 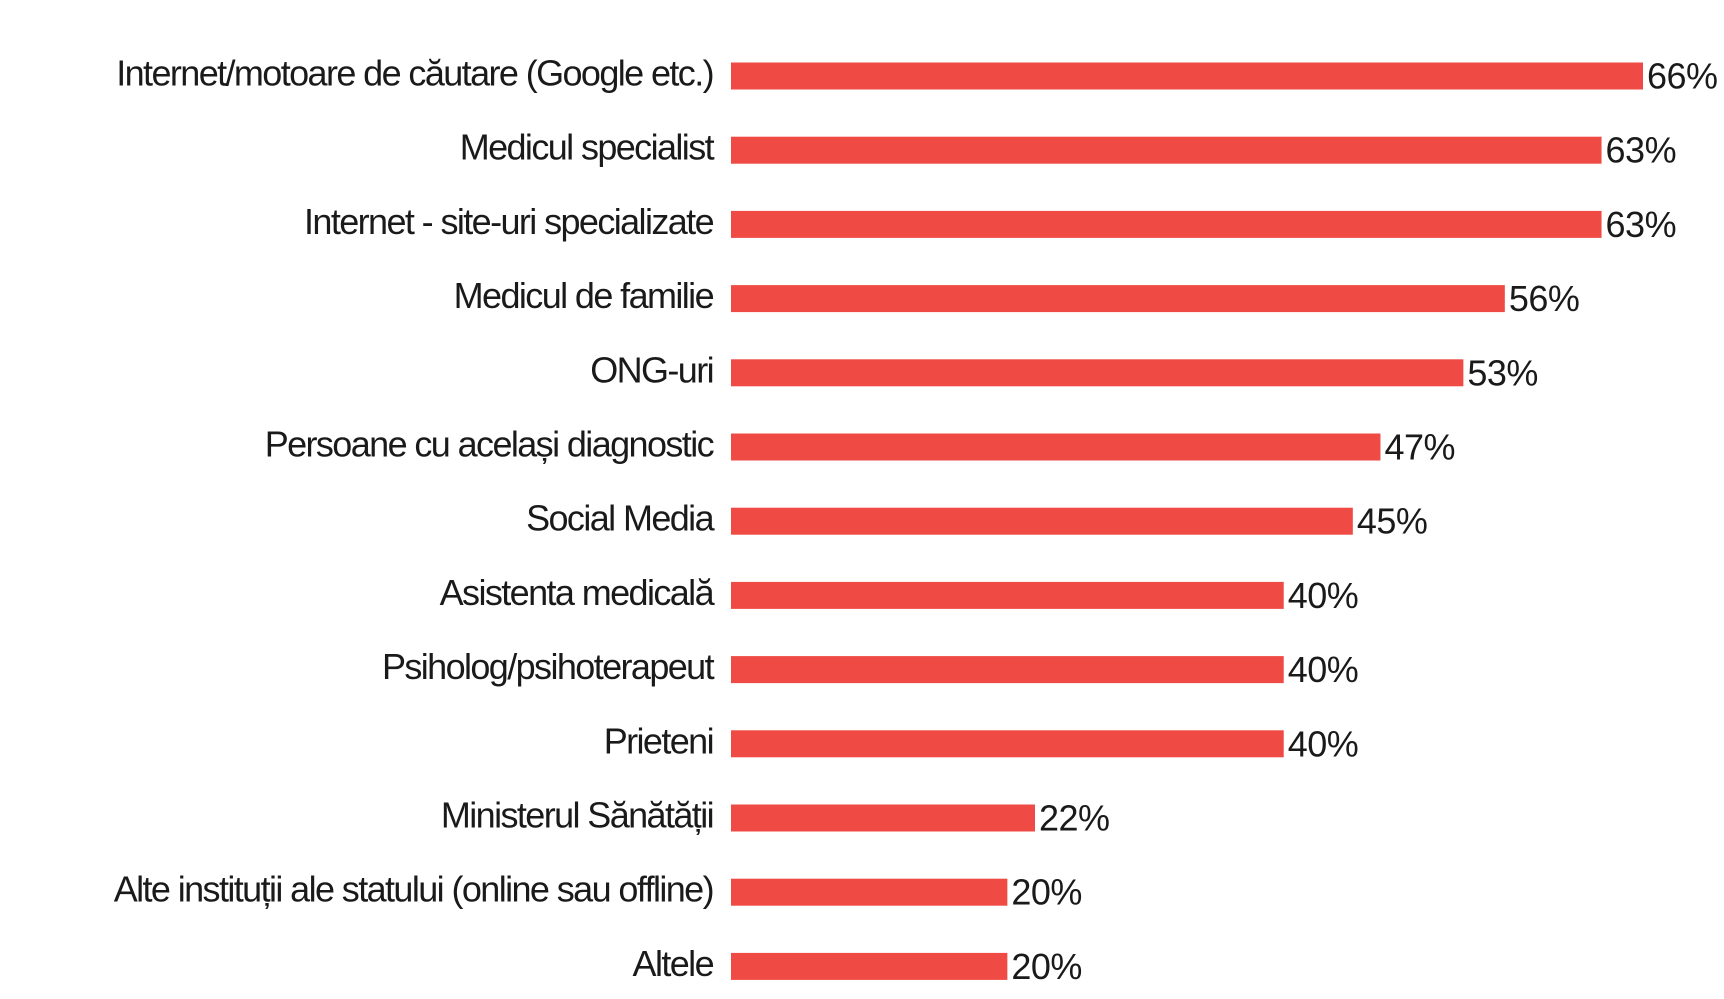 What do you see at coordinates (1544, 298) in the screenshot?
I see `value-label: 56%` at bounding box center [1544, 298].